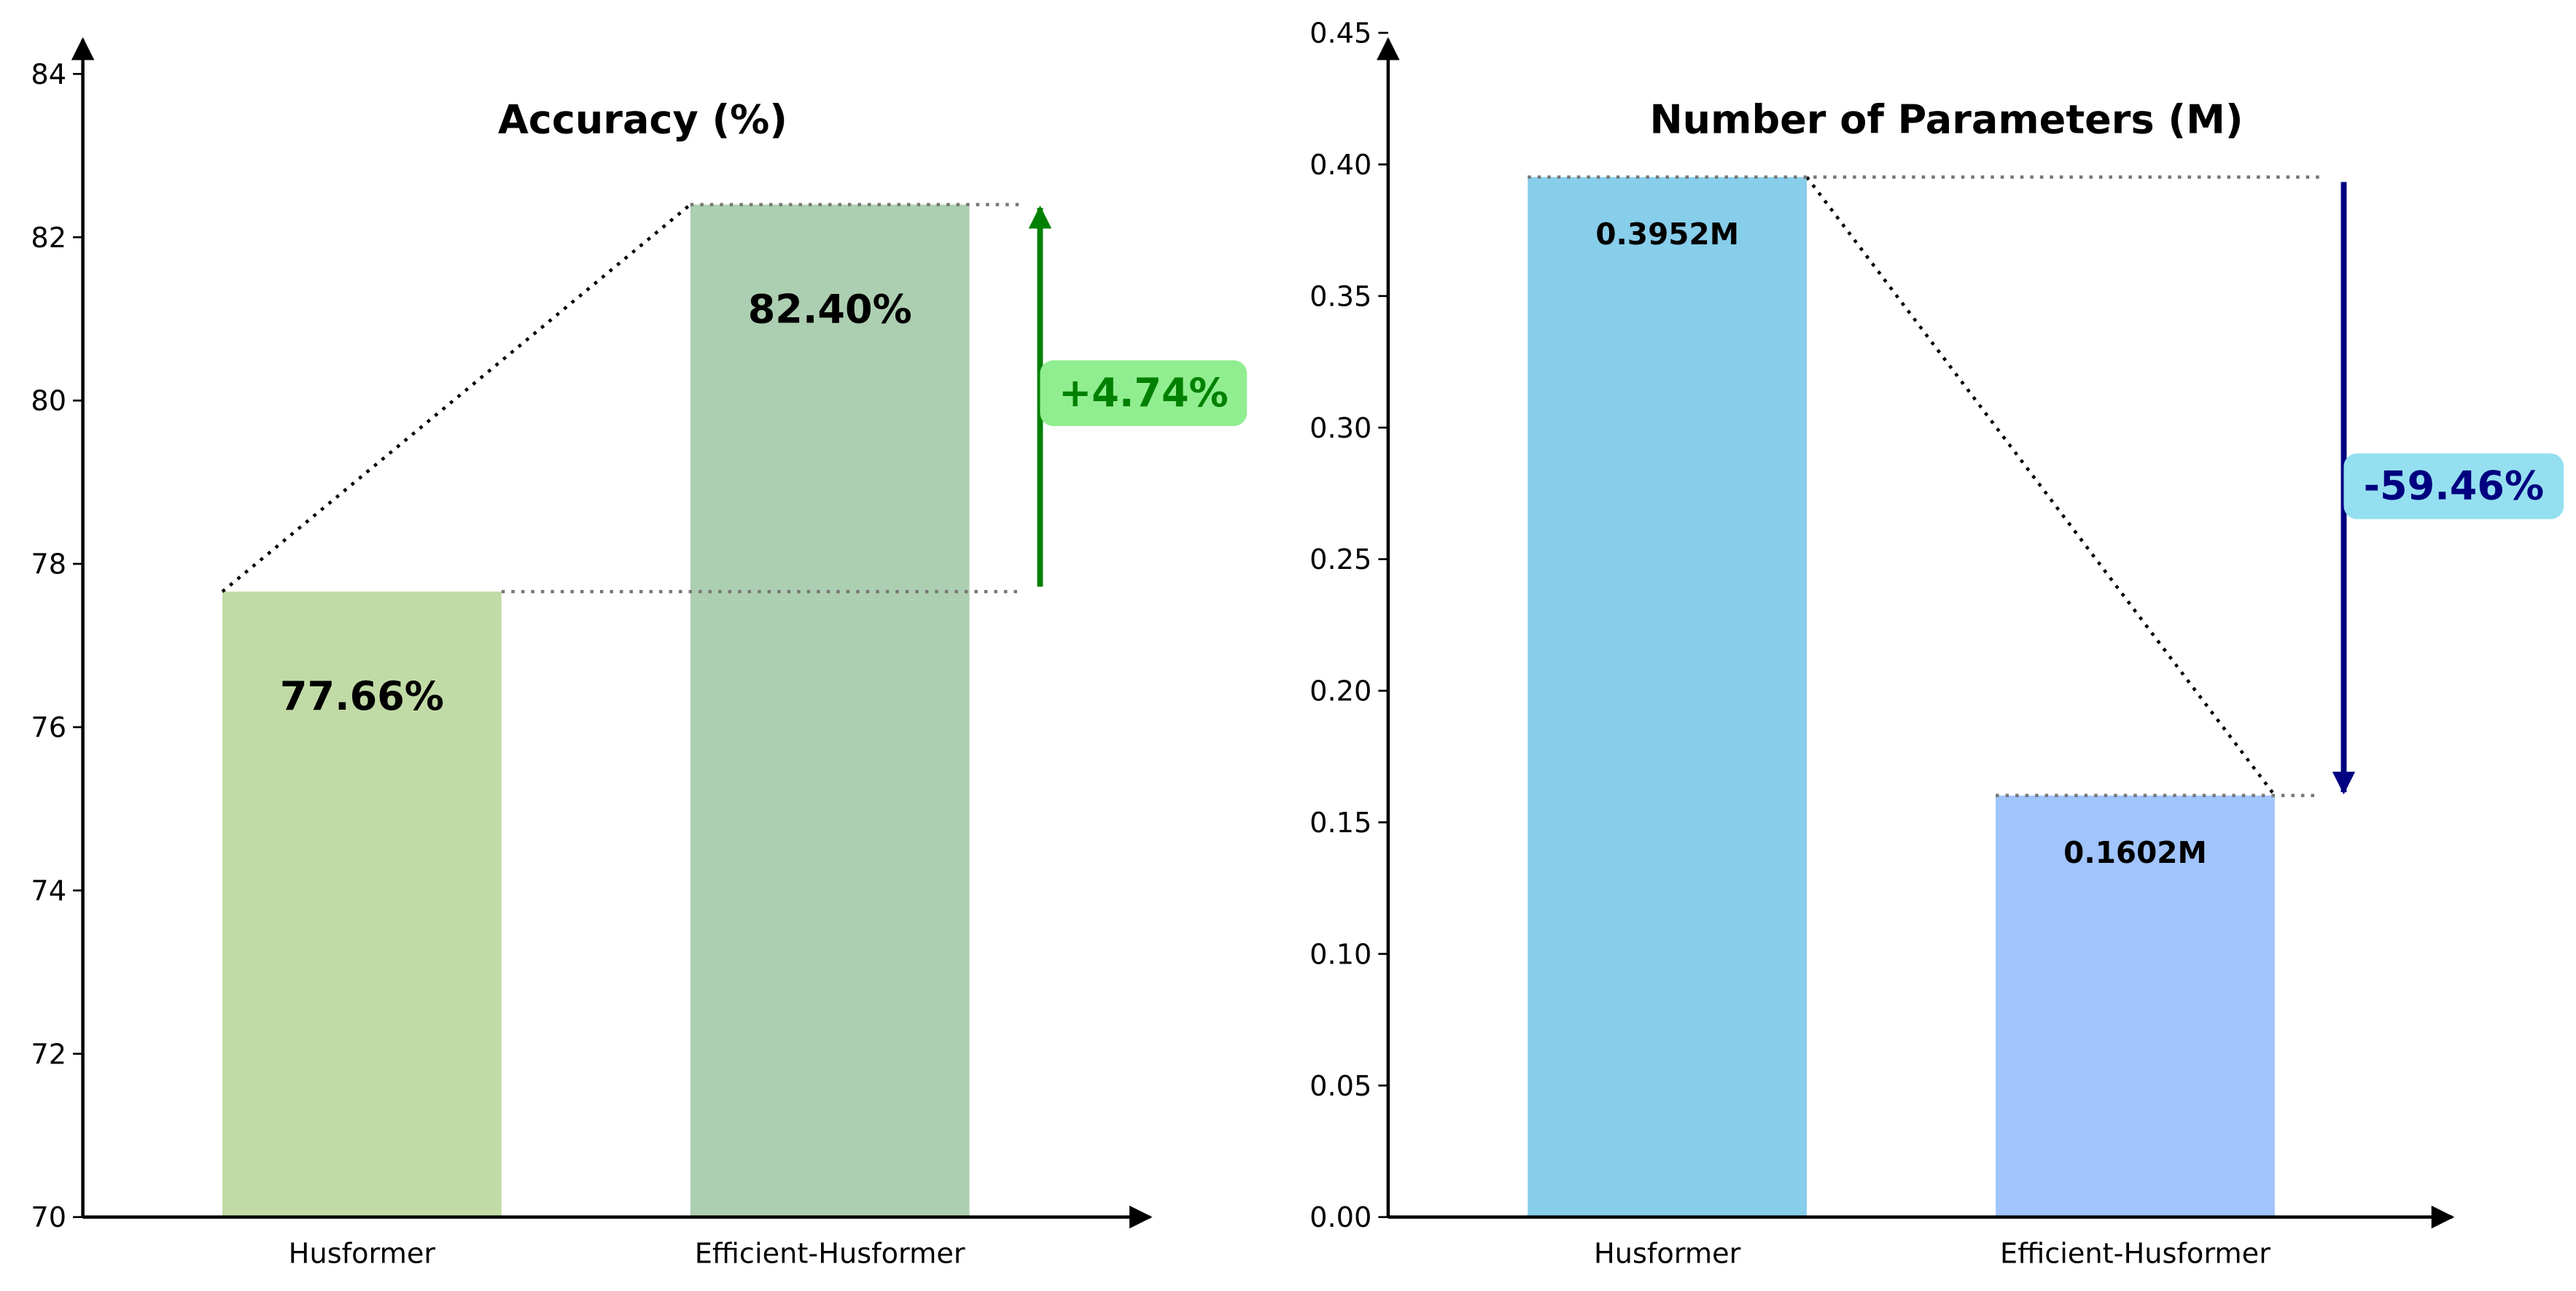 This screenshot has width=2576, height=1291. I want to click on y-tick-label: 82, so click(48, 238).